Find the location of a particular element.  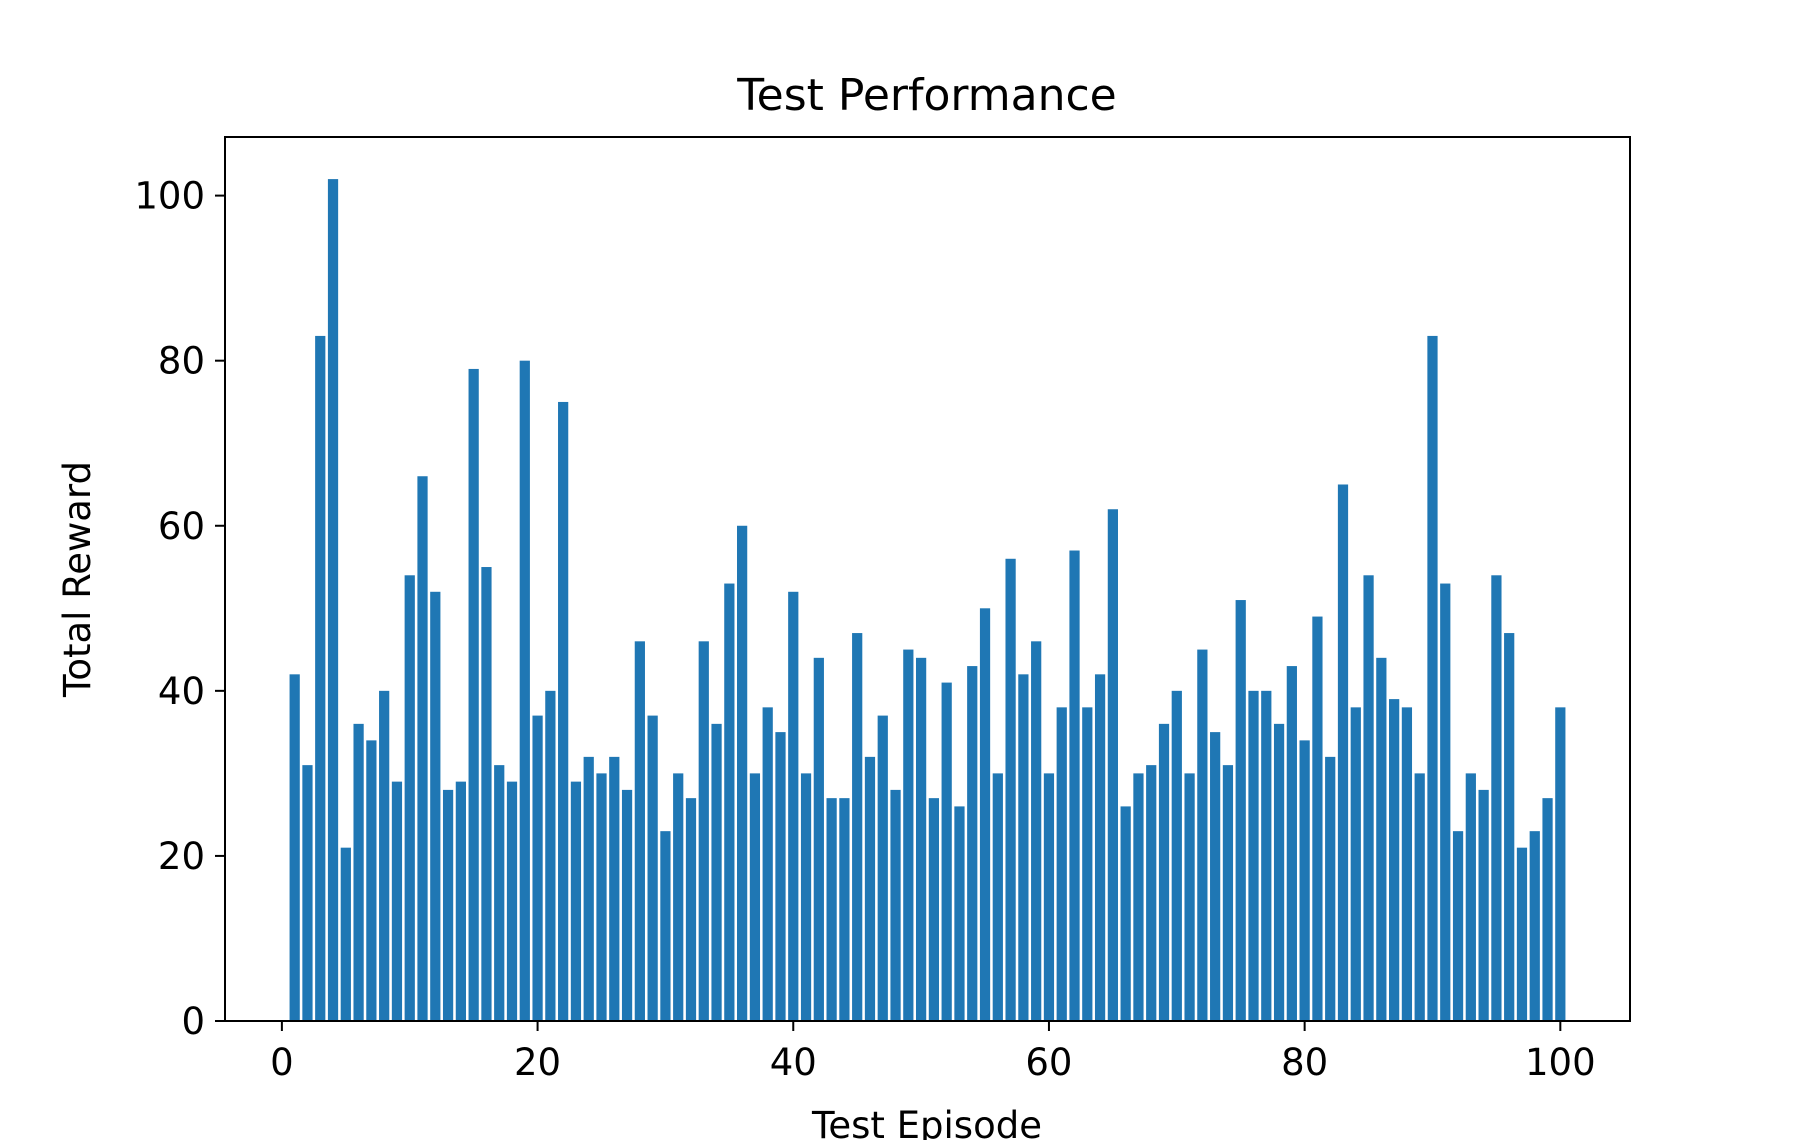

x-tick-label: 40 is located at coordinates (793, 1062).